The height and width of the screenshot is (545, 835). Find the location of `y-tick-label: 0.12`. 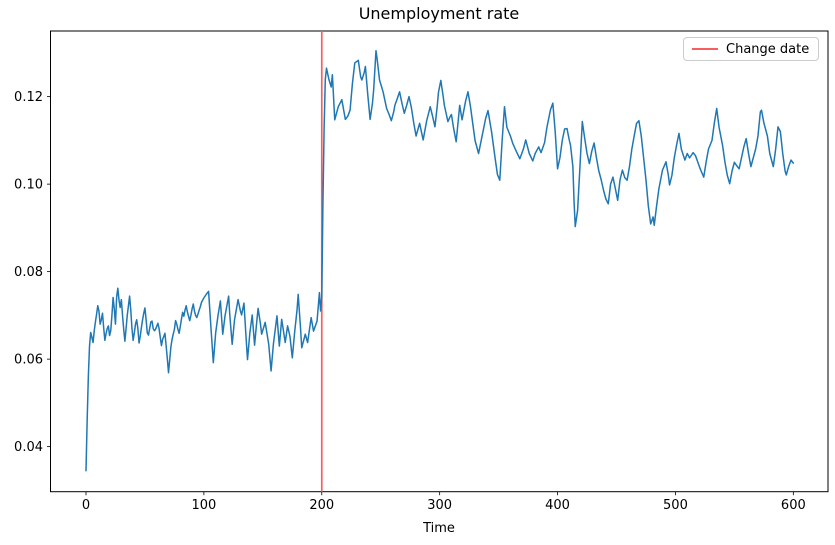

y-tick-label: 0.12 is located at coordinates (28, 97).